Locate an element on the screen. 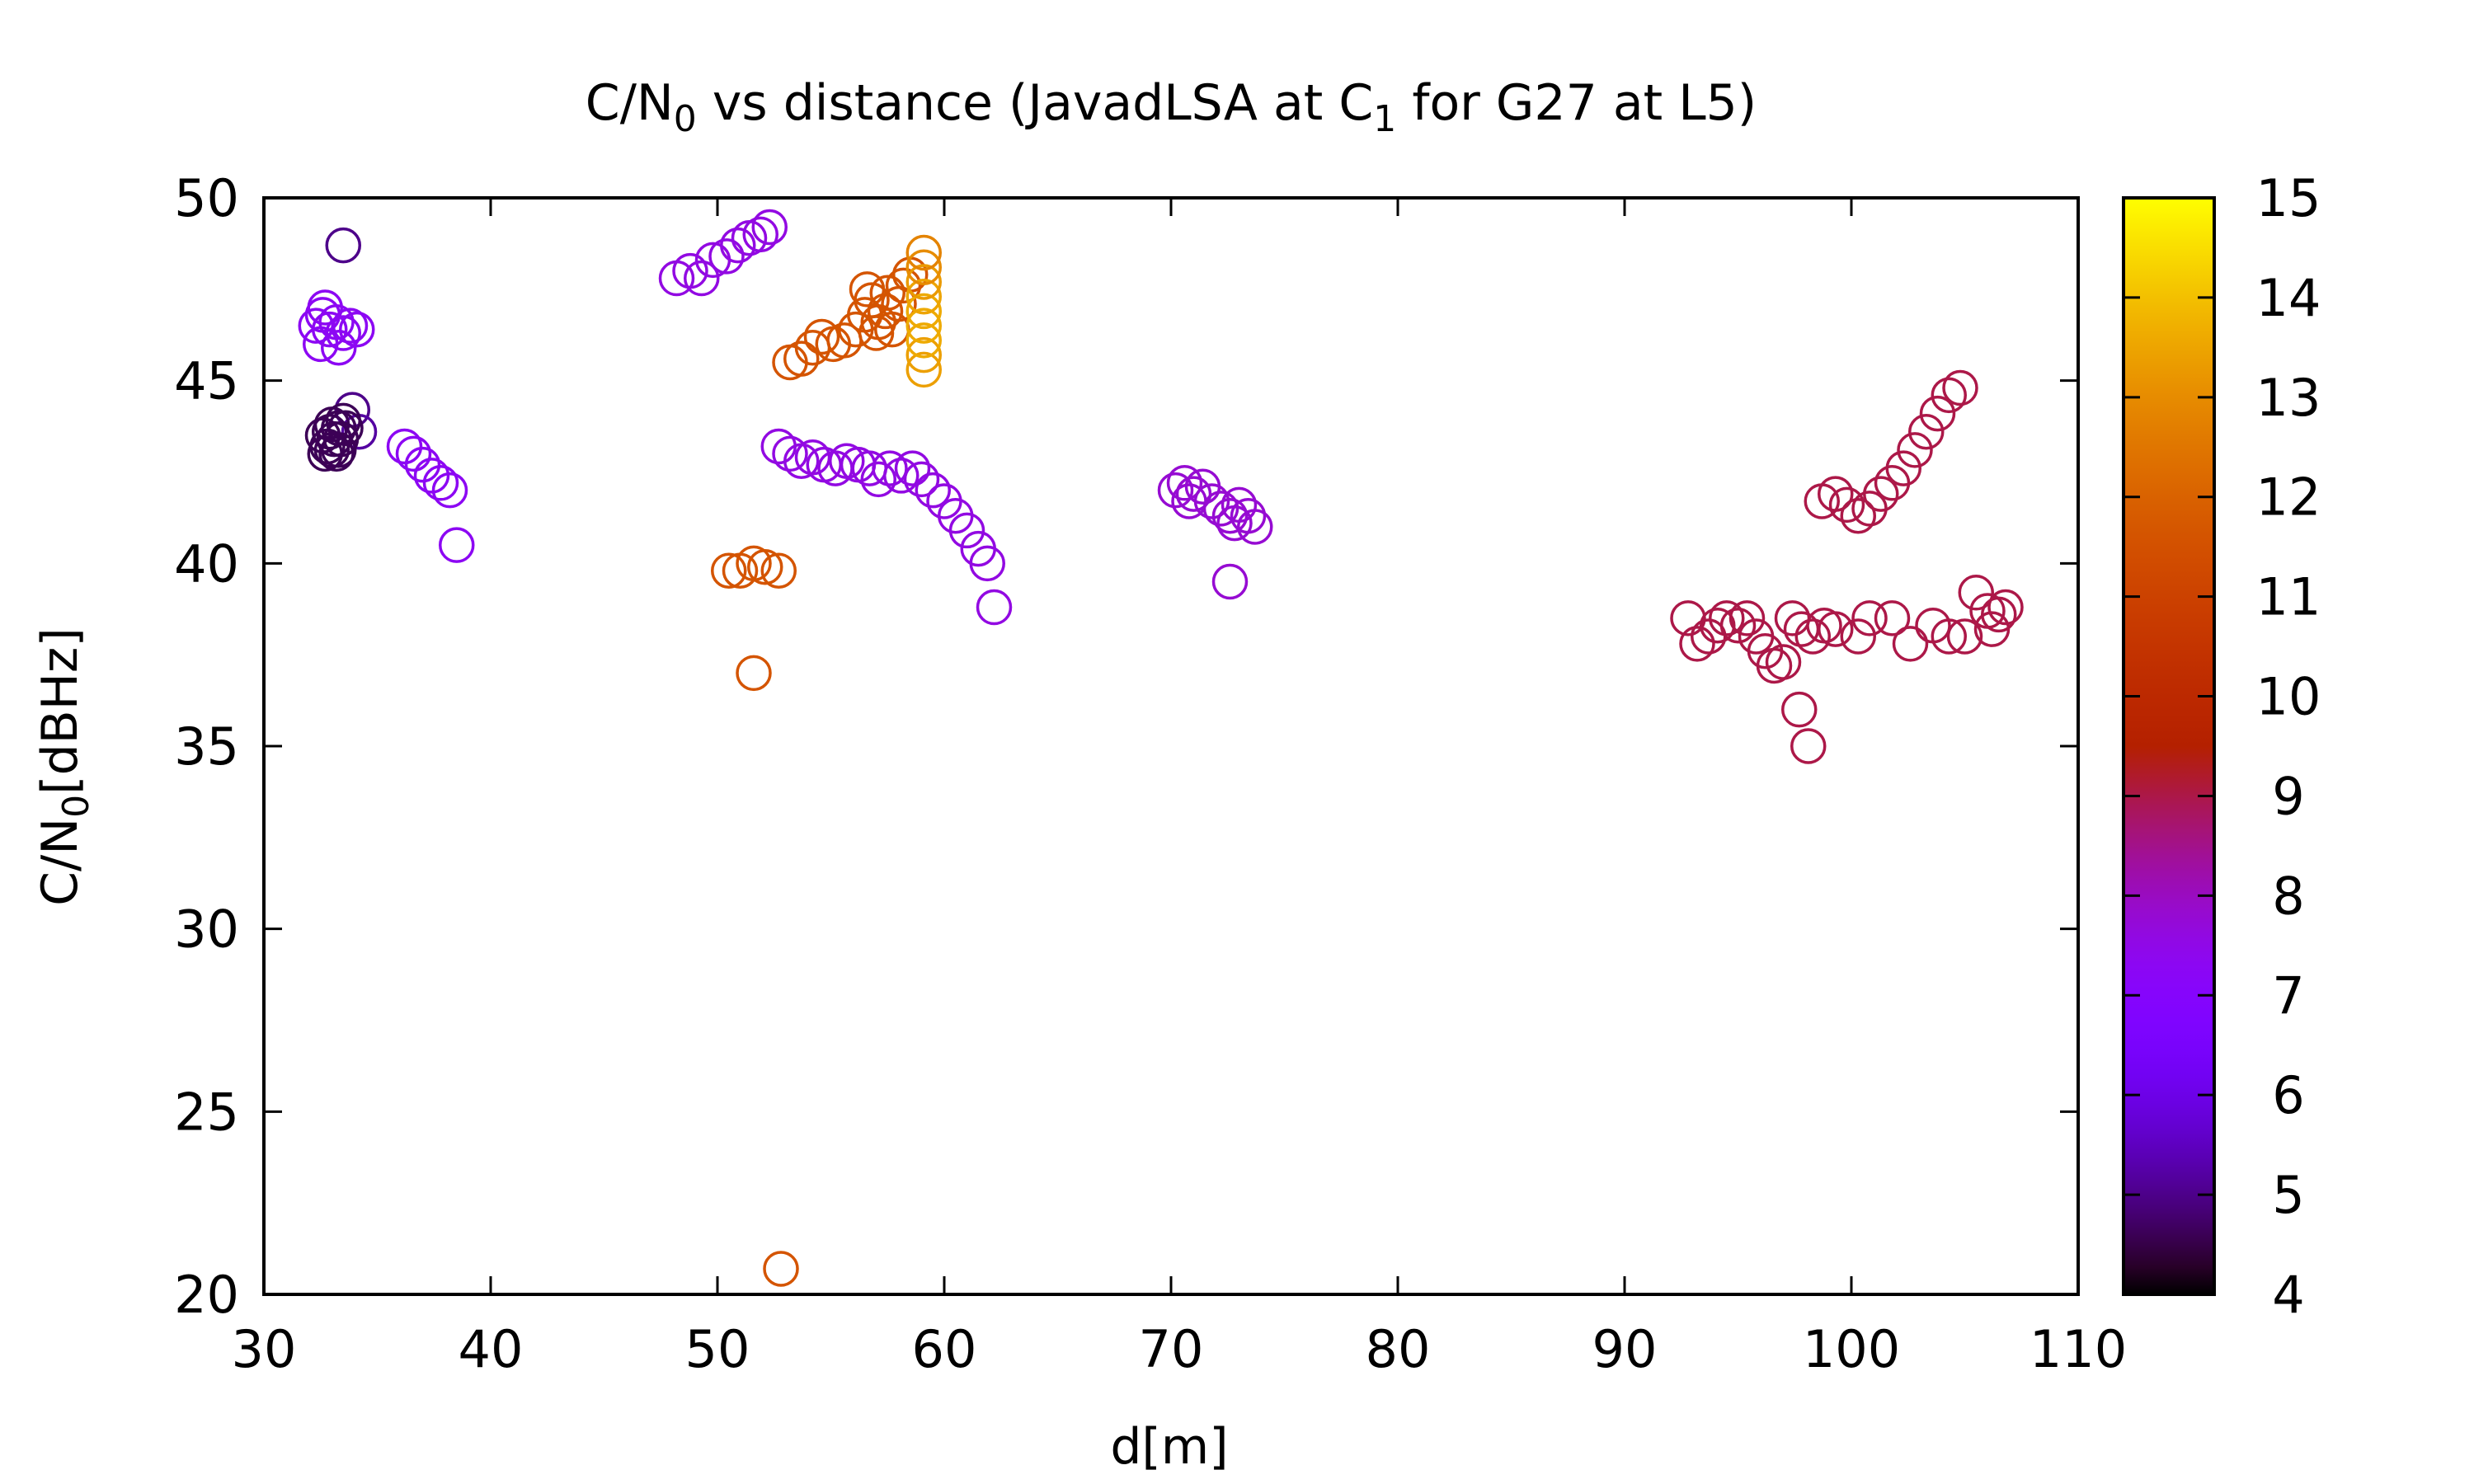 The height and width of the screenshot is (1484, 2474). colorbar-tick-label: 7 is located at coordinates (2288, 996).